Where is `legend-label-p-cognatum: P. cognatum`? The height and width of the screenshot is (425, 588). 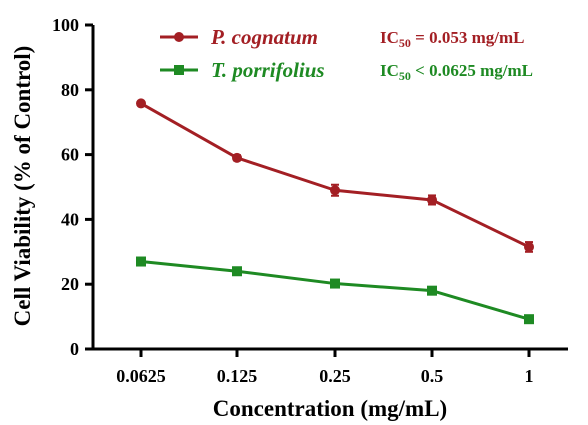
legend-label-p-cognatum: P. cognatum is located at coordinates (264, 37).